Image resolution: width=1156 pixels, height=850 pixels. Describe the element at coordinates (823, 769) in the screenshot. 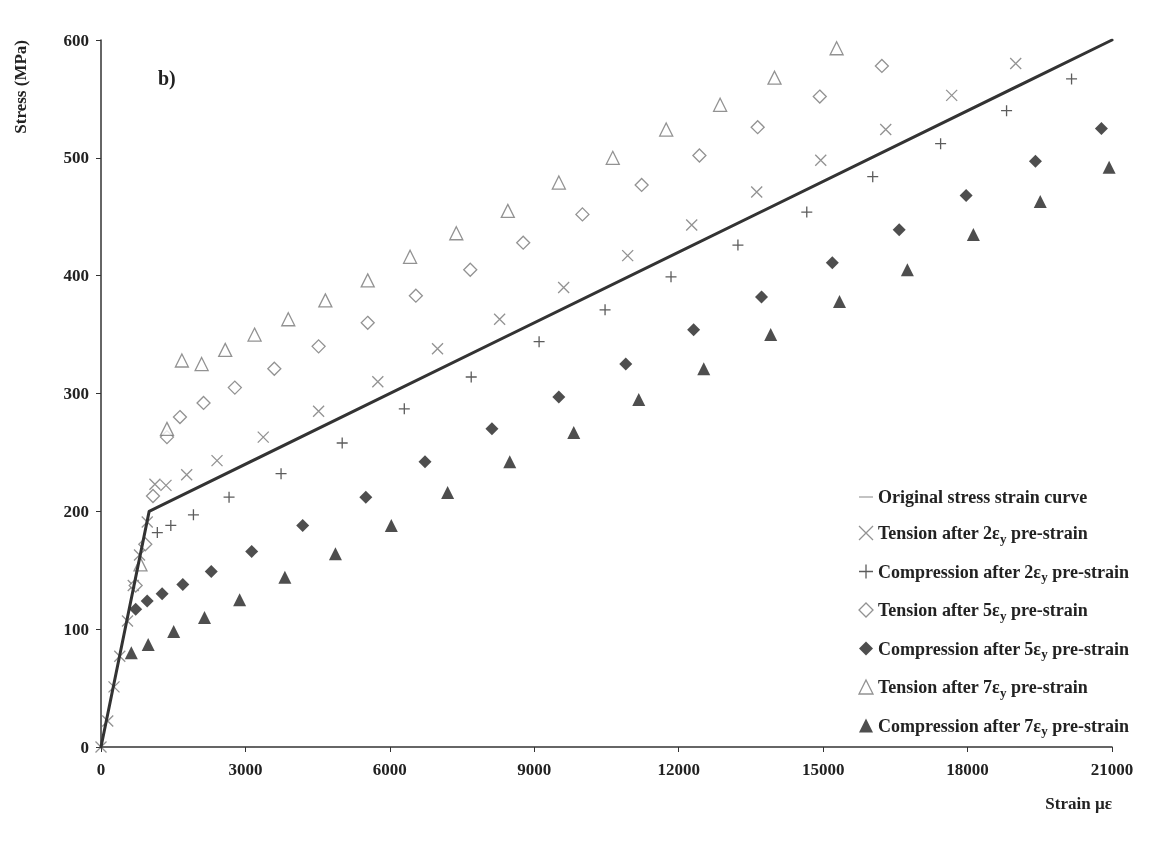

I see `x-tick-label: 15000` at that location.